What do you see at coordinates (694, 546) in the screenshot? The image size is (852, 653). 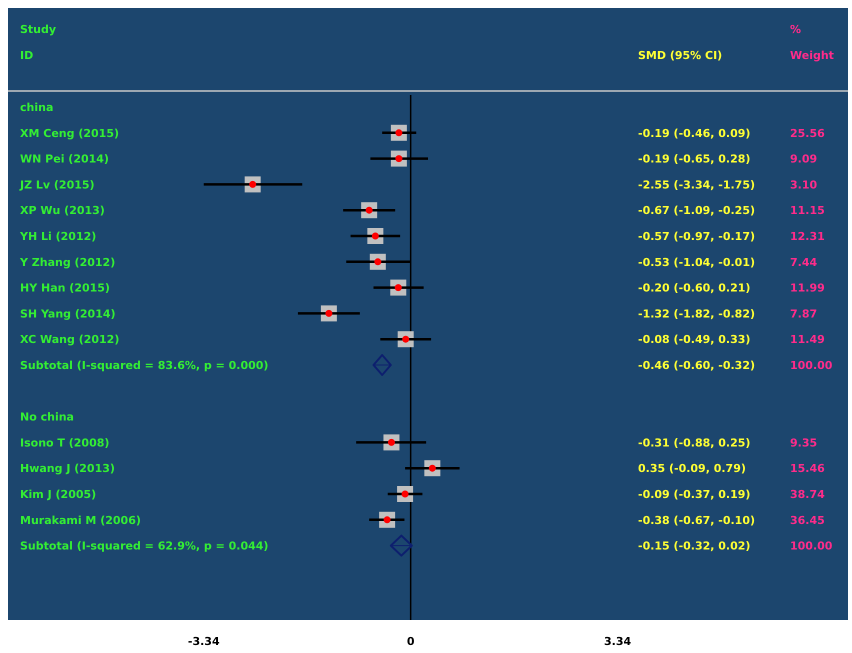 I see `annotation: -0.15 (-0.32, 0.02)` at bounding box center [694, 546].